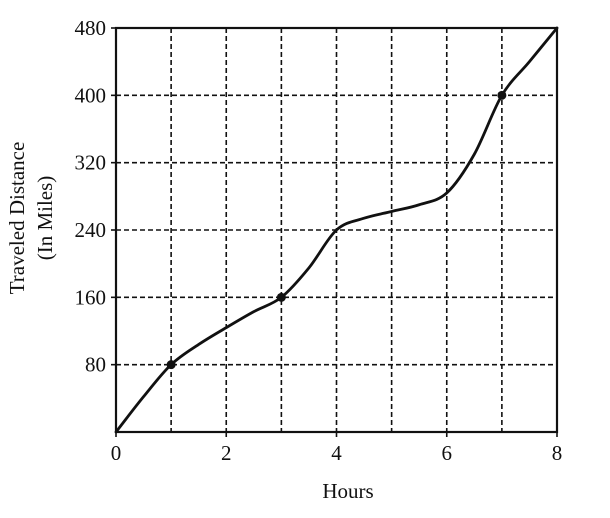 This screenshot has width=610, height=518. Describe the element at coordinates (226, 453) in the screenshot. I see `x-tick-label: 2` at that location.